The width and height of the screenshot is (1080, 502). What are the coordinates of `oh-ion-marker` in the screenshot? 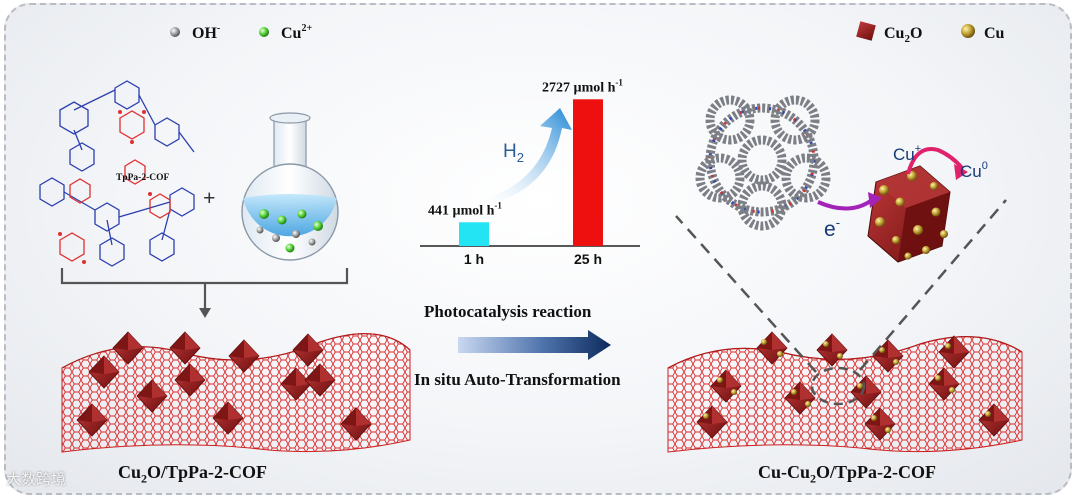 It's located at (175, 32).